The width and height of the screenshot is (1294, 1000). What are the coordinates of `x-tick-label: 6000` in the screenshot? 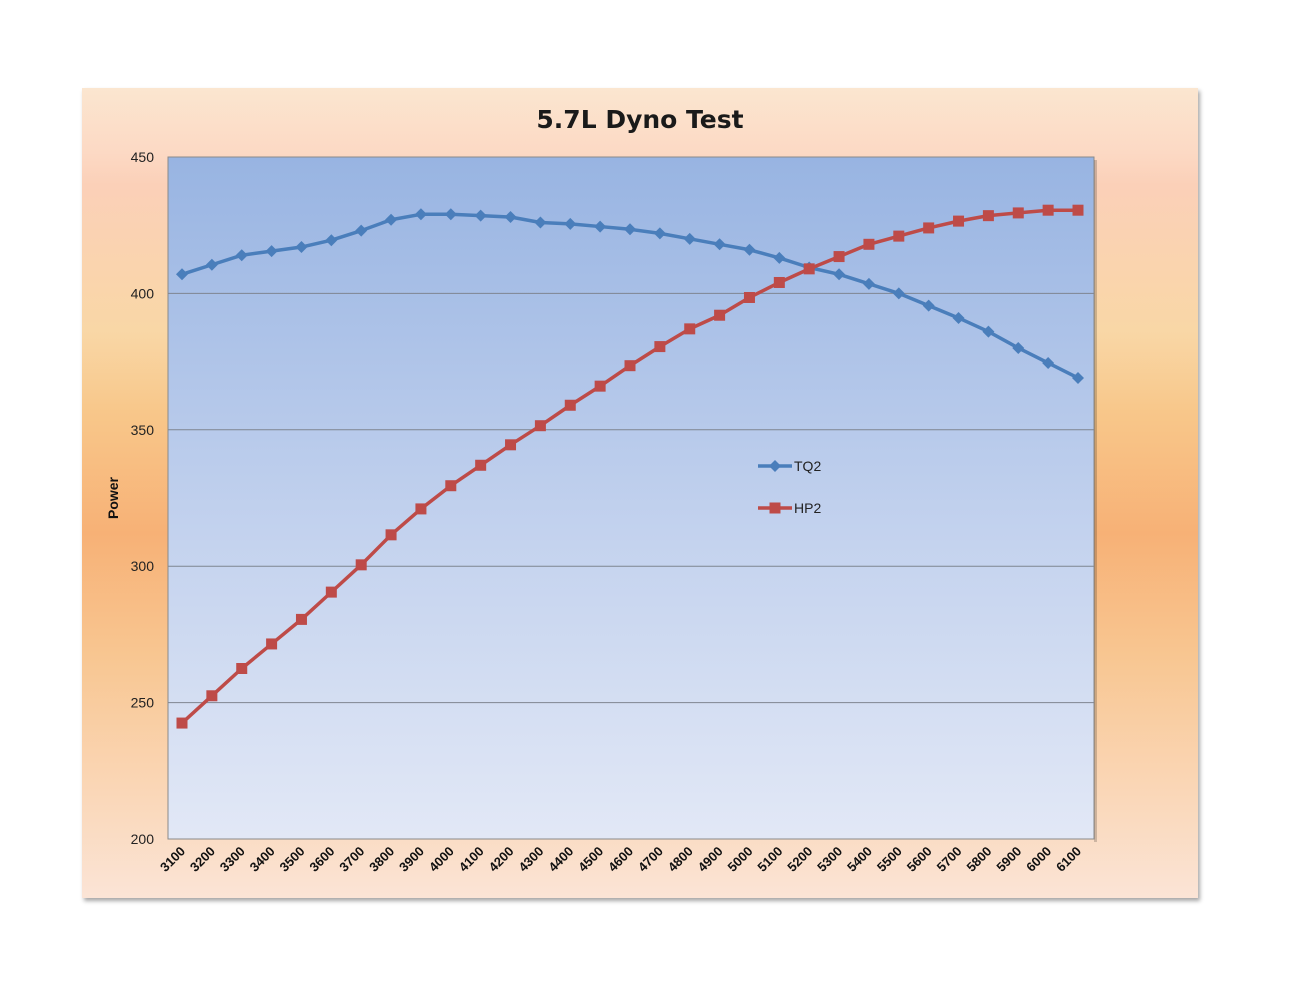 It's located at (1038, 859).